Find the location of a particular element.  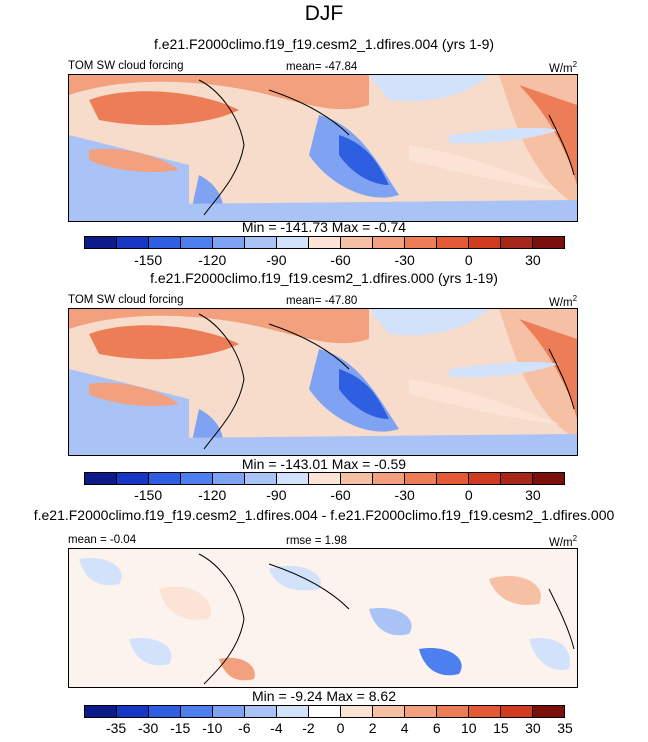

colorbar-tick-label: 6 is located at coordinates (436, 728).